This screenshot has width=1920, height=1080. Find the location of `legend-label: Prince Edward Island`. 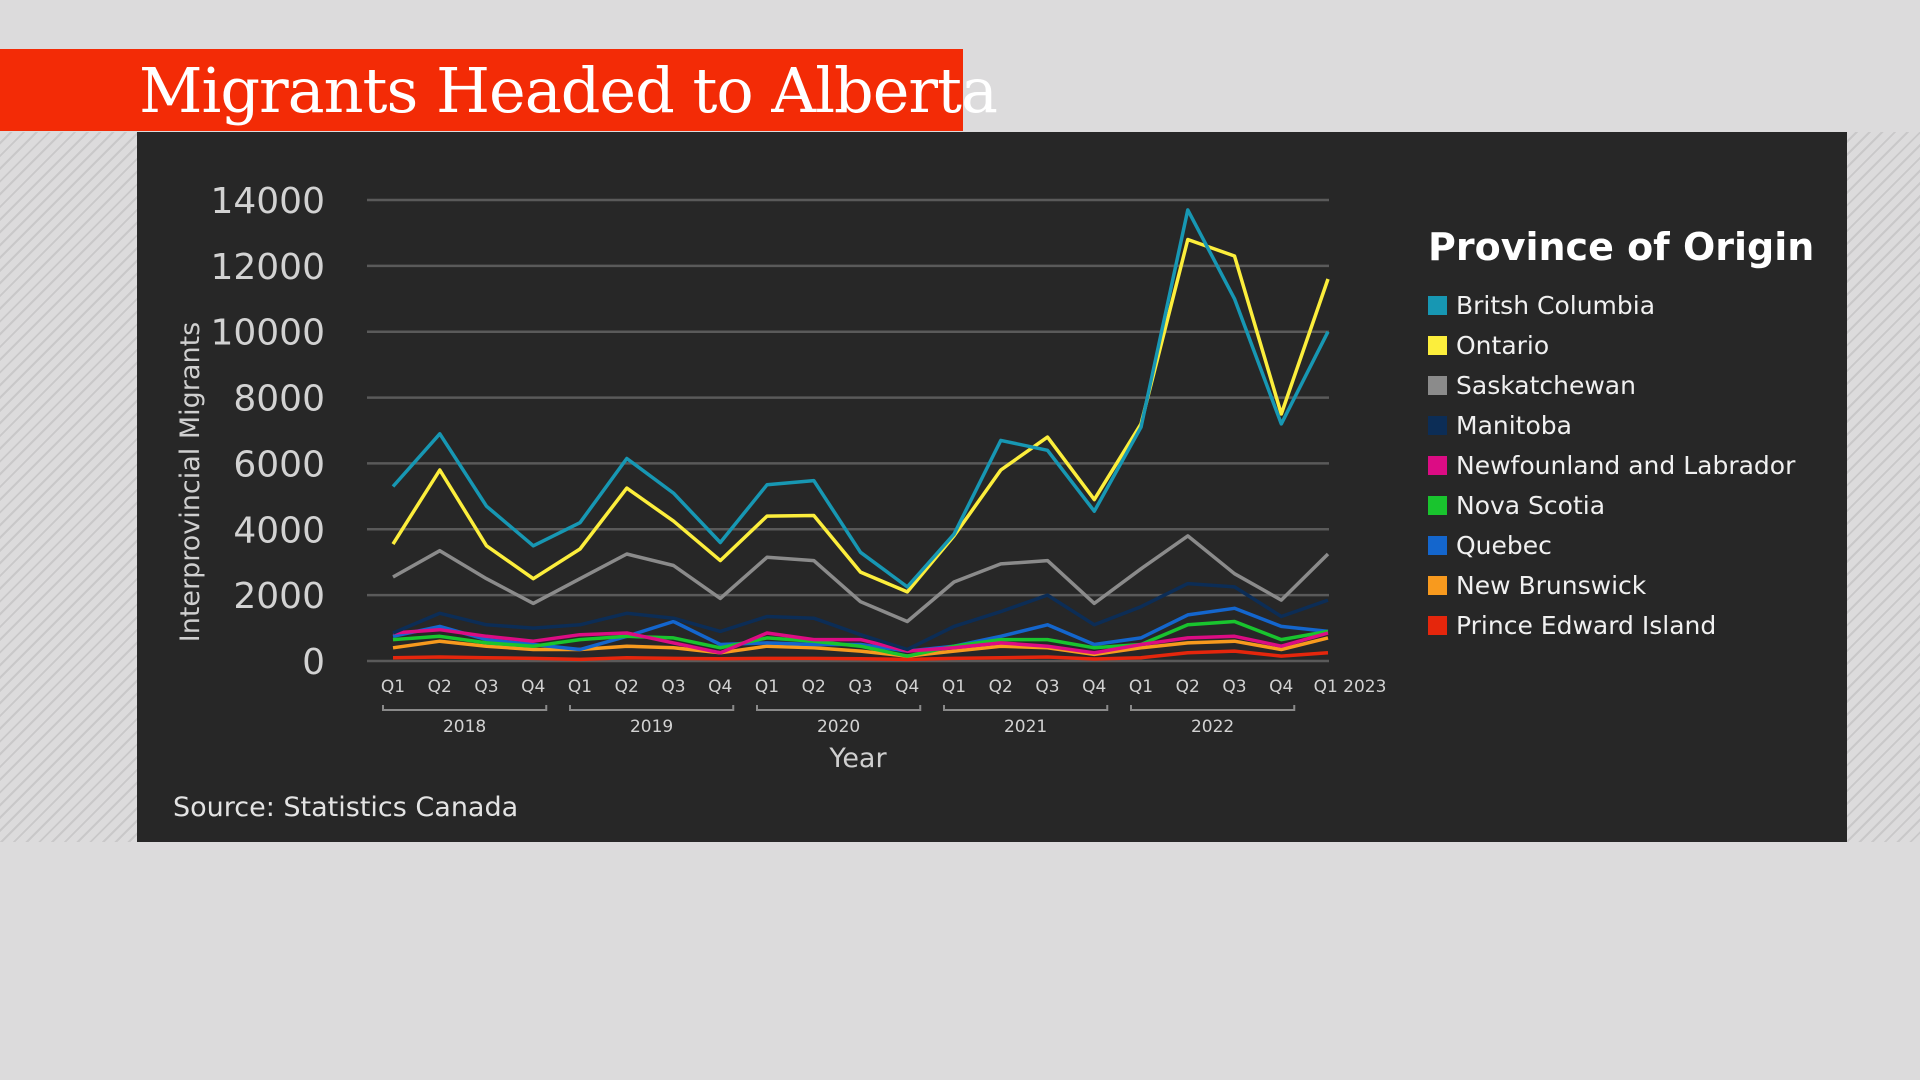

legend-label: Prince Edward Island is located at coordinates (1586, 625).